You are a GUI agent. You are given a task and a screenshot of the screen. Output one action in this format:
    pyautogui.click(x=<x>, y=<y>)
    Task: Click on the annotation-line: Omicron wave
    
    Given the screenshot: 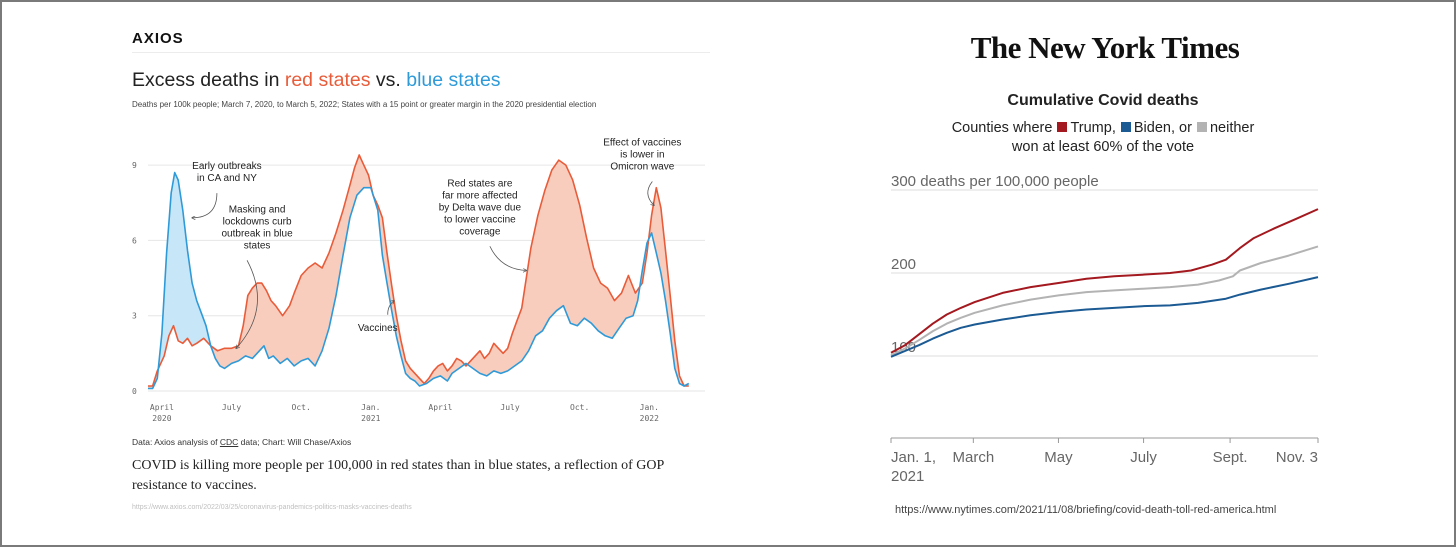 What is the action you would take?
    pyautogui.click(x=642, y=167)
    